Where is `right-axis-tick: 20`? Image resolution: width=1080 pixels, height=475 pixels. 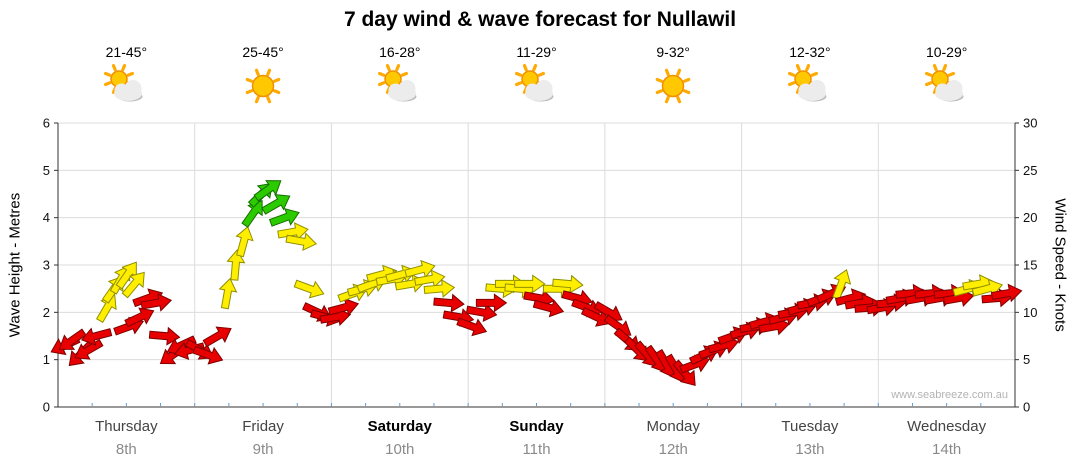
right-axis-tick: 20 is located at coordinates (1030, 217).